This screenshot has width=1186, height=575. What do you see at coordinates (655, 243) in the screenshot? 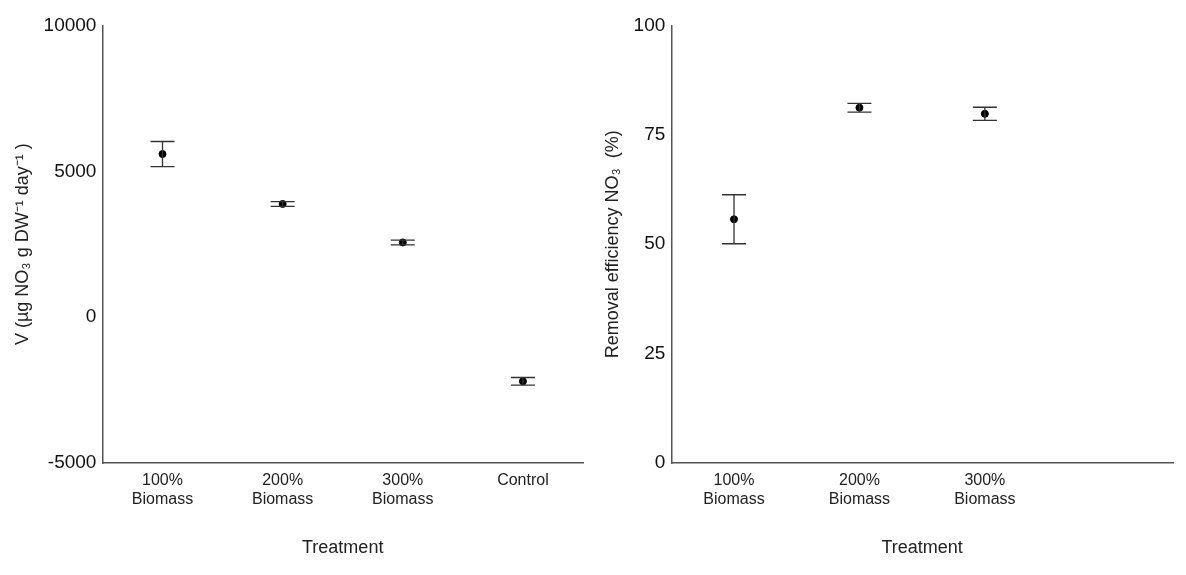
I see `y-tick-label: 50` at bounding box center [655, 243].